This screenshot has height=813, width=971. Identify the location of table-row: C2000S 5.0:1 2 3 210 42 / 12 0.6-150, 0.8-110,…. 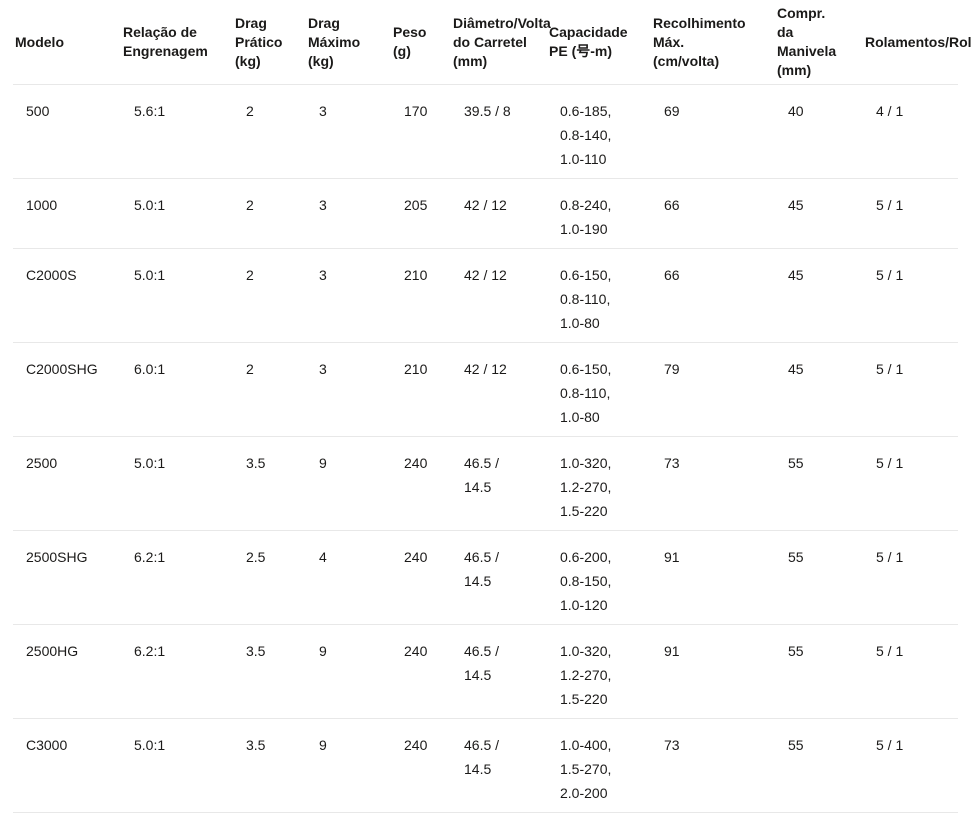
(485, 295).